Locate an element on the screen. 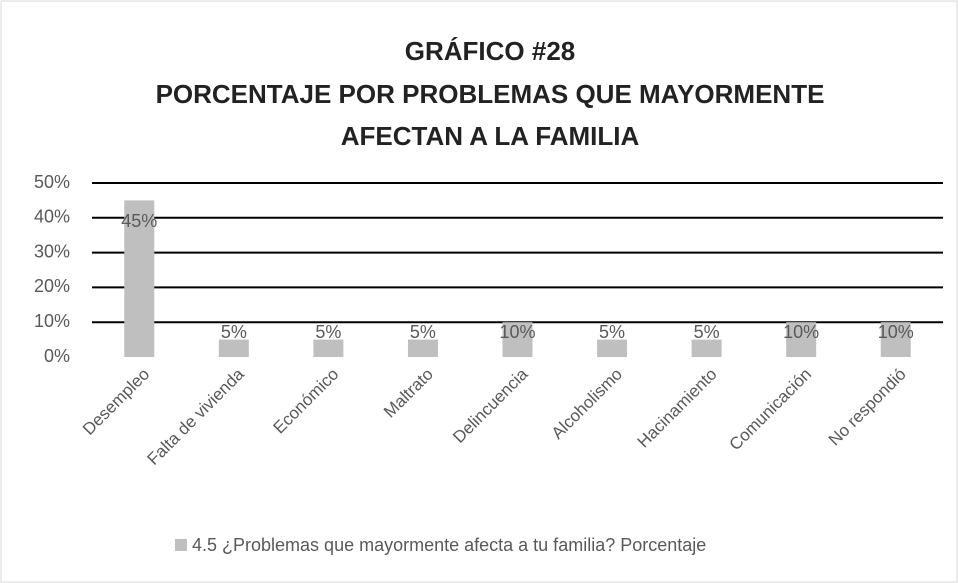 The image size is (958, 583). y-tick-label: 30% is located at coordinates (52, 251).